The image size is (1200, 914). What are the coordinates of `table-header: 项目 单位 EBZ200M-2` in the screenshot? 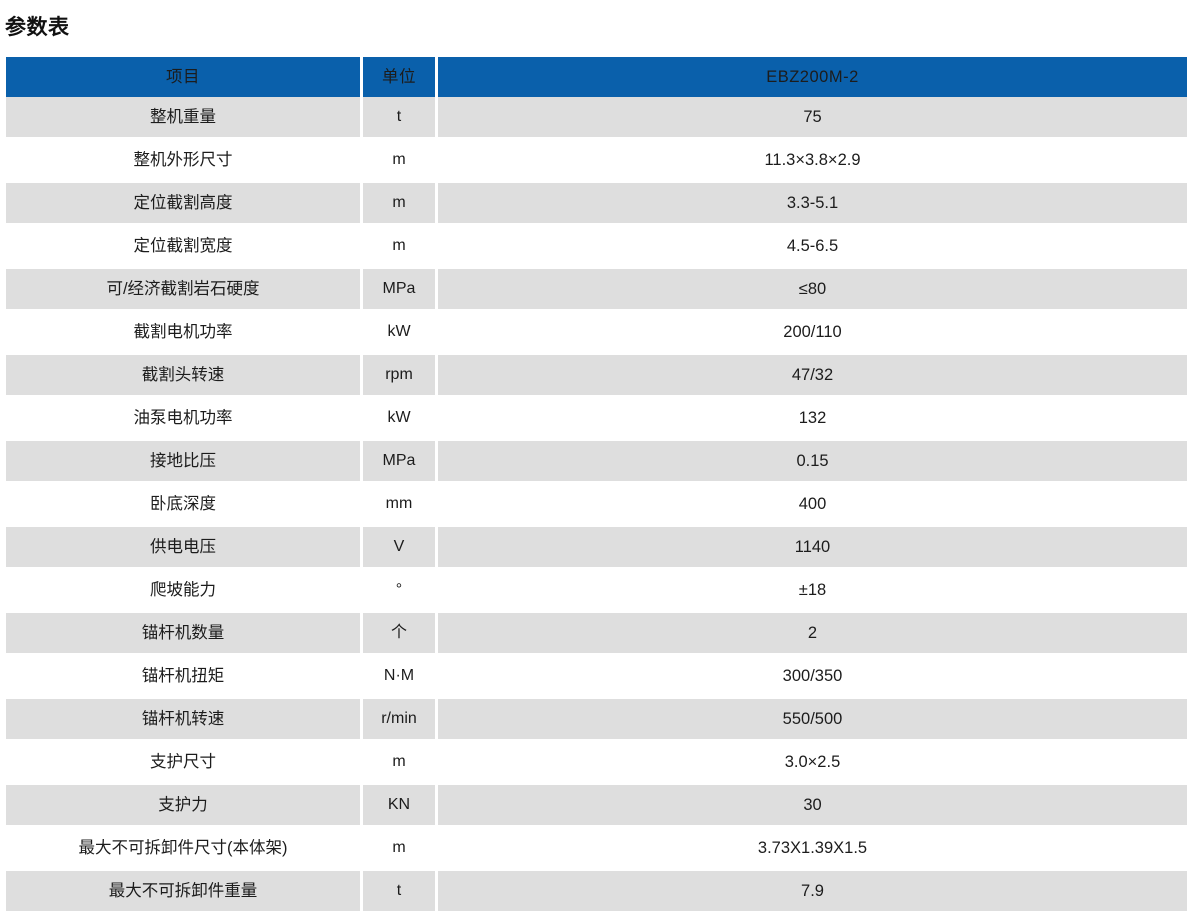 It's located at (596, 77).